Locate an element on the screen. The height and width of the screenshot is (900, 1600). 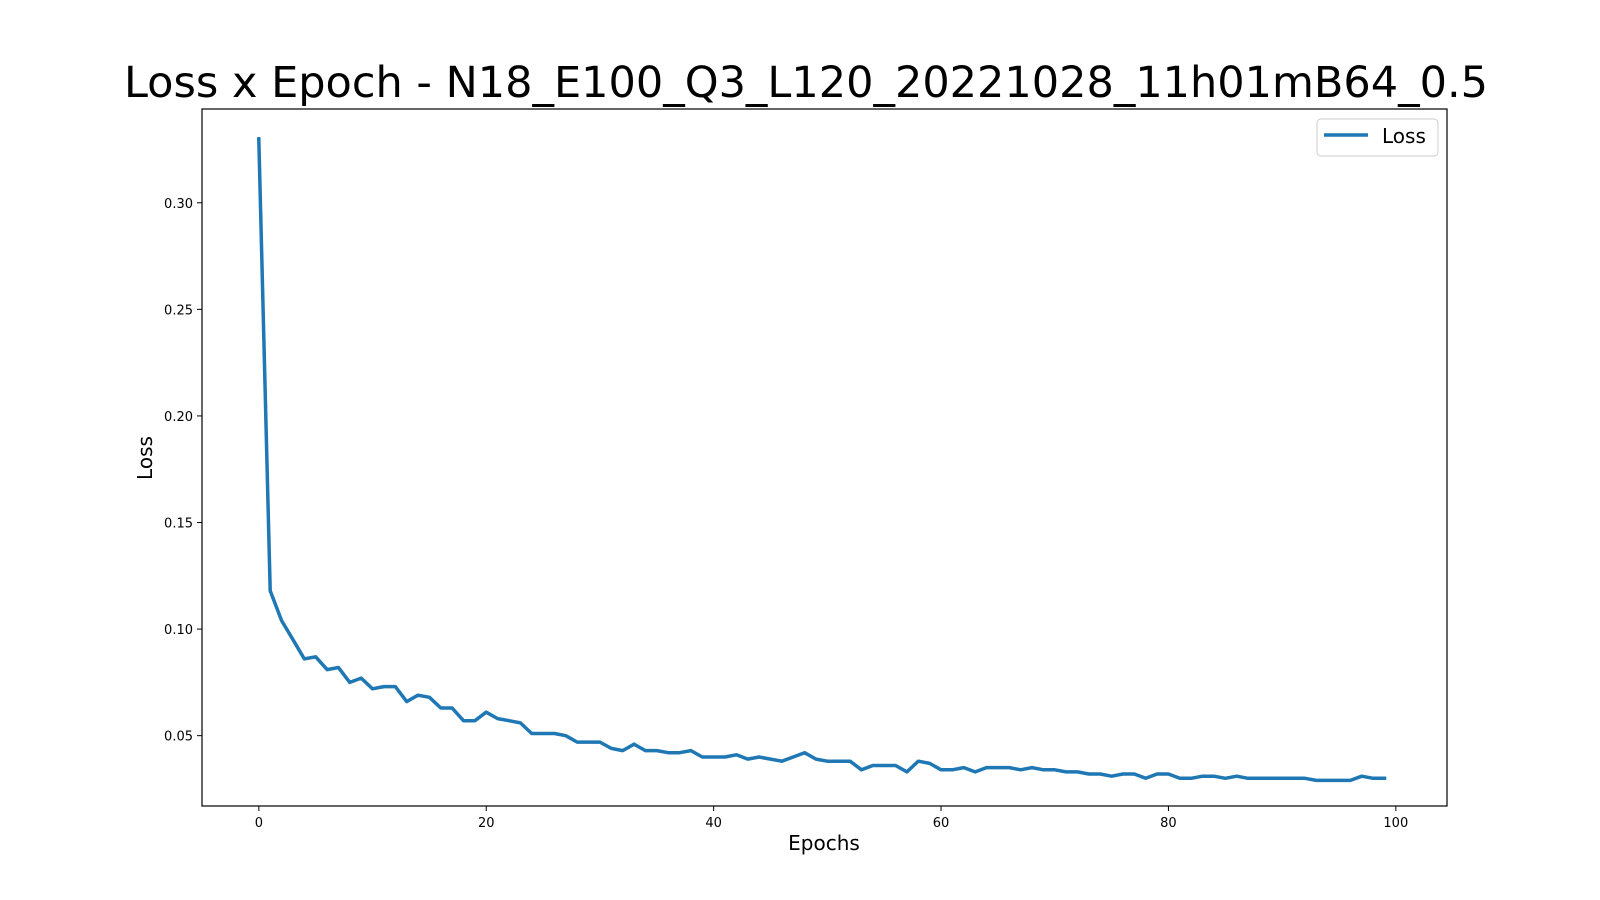
y-tick-label: 0.30 is located at coordinates (178, 204).